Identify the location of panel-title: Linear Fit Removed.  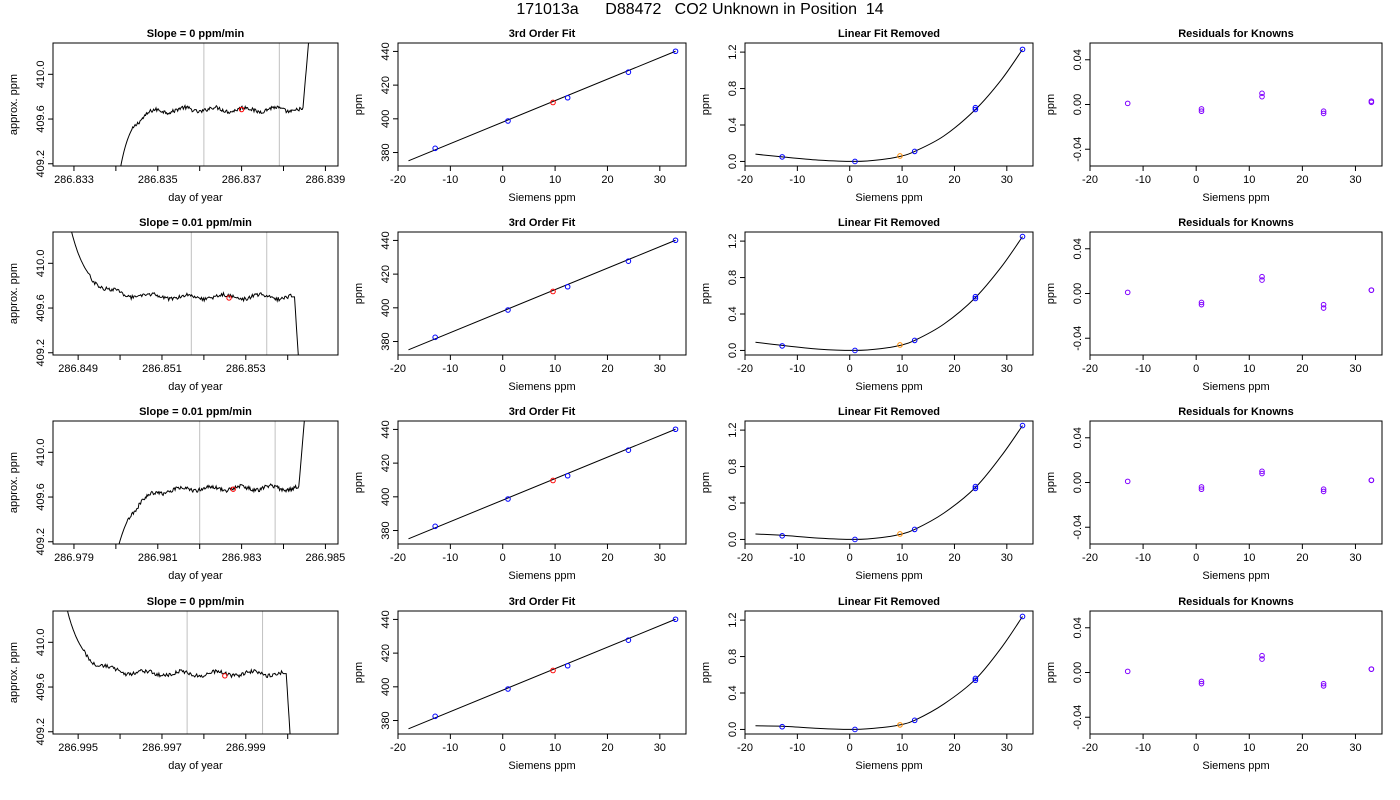
(889, 223).